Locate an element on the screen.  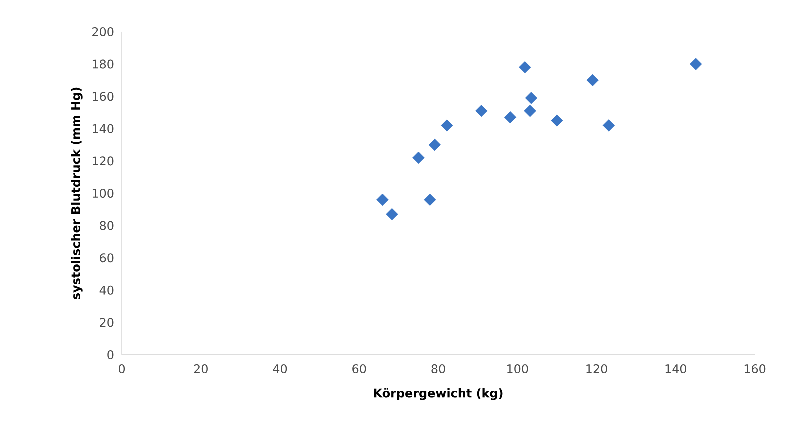
x-tick-label: 20 is located at coordinates (201, 369).